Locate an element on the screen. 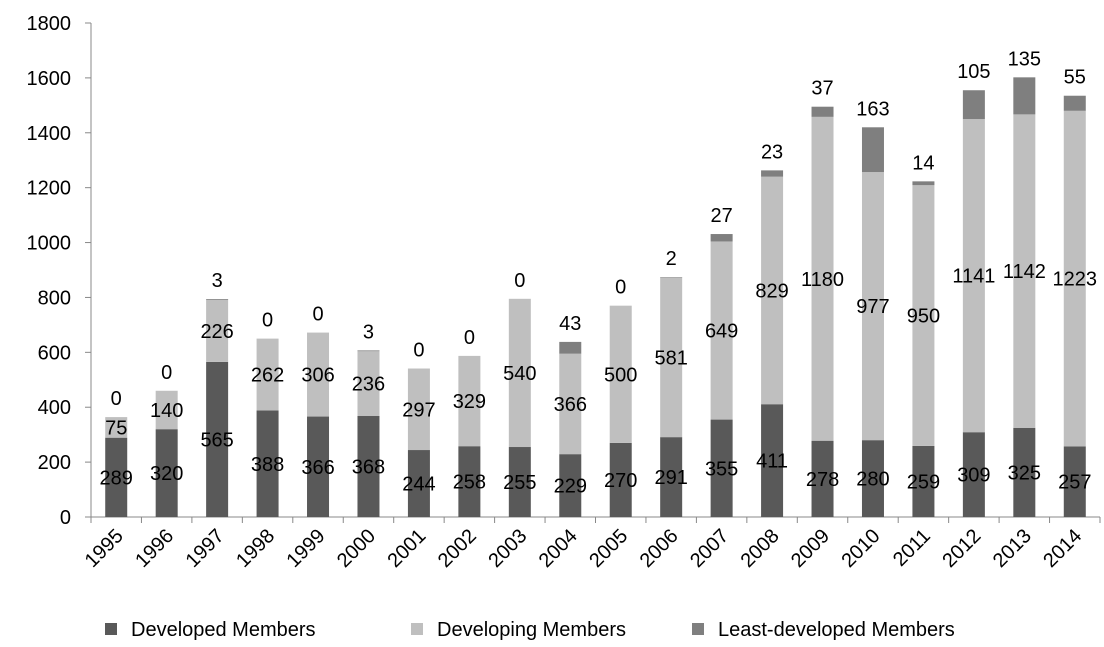 The image size is (1104, 647). data-label-developed: 278 is located at coordinates (822, 480).